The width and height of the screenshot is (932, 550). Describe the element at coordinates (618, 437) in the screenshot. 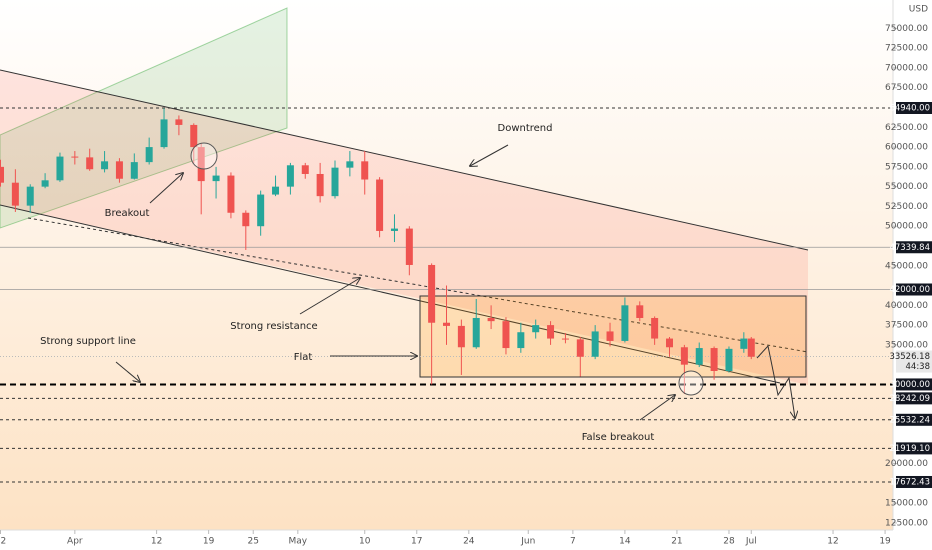

I see `annotation: False breakout` at that location.